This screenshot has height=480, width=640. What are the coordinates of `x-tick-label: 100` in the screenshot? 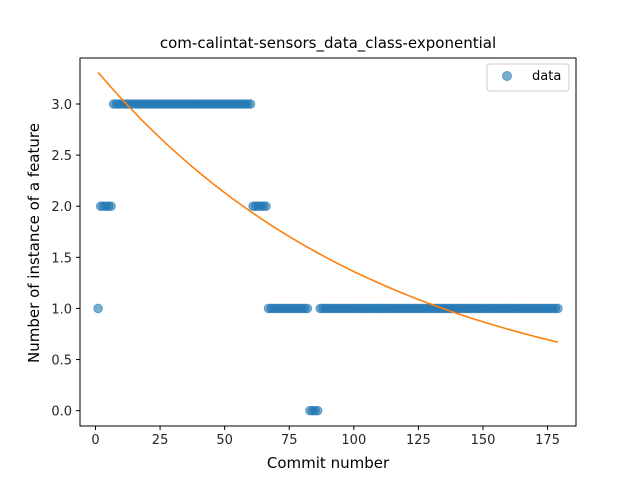 It's located at (353, 440).